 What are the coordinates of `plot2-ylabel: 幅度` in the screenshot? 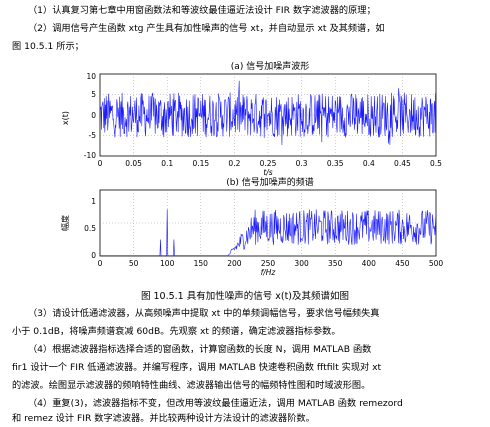 It's located at (65, 223).